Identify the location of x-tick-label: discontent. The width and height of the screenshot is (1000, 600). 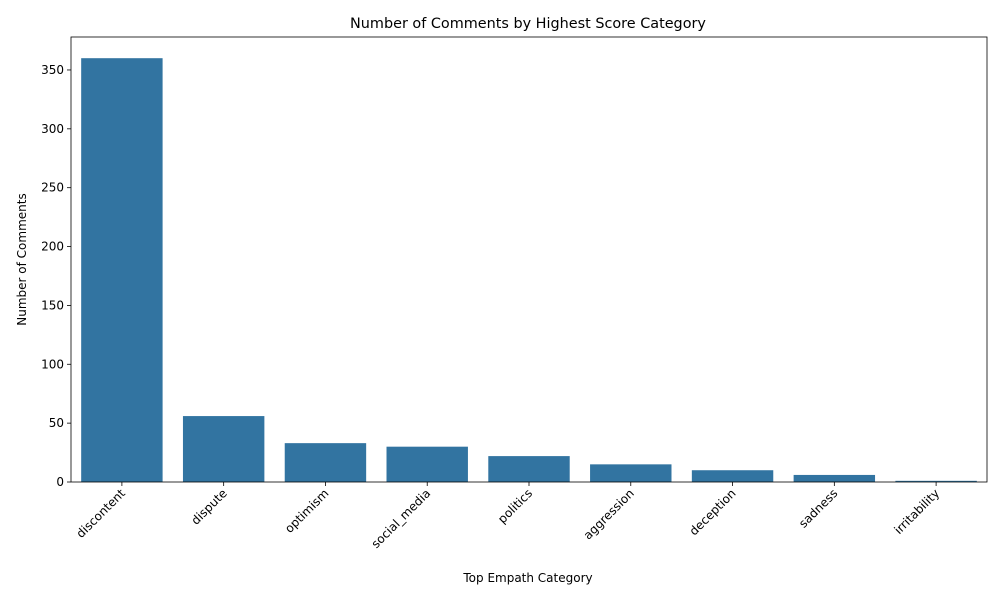
(100, 513).